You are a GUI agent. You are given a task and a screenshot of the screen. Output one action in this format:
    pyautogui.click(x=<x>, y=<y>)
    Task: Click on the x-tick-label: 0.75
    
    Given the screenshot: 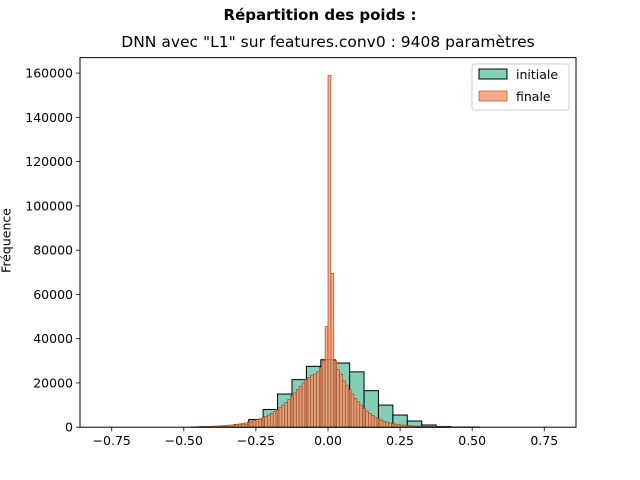 What is the action you would take?
    pyautogui.click(x=544, y=440)
    